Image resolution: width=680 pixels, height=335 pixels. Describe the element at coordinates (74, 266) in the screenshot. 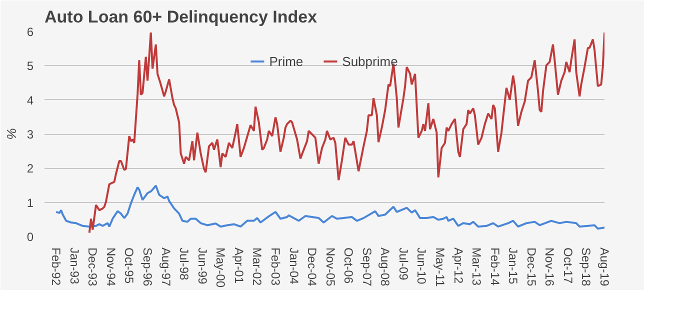

I see `x-tick-label: Jan-93` at that location.